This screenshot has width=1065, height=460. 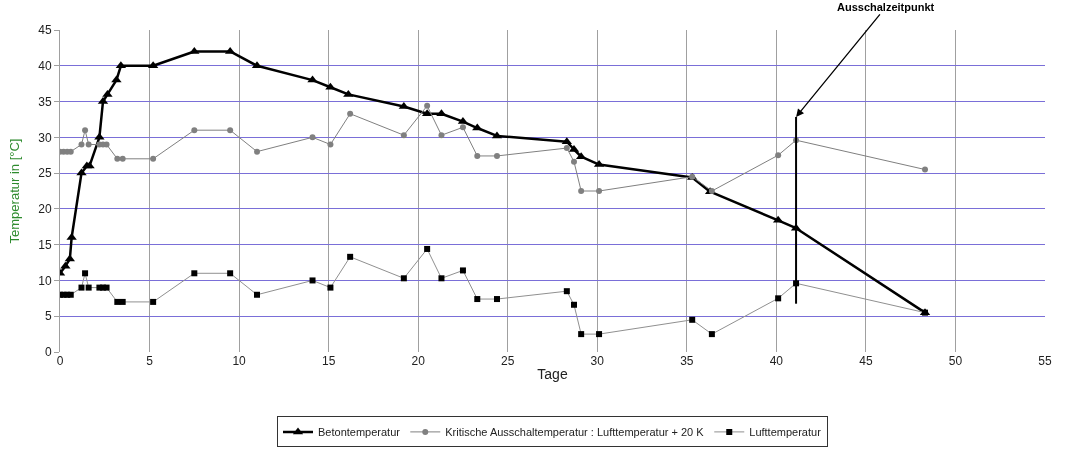 I want to click on y-tick-label: 5, so click(x=48, y=316).